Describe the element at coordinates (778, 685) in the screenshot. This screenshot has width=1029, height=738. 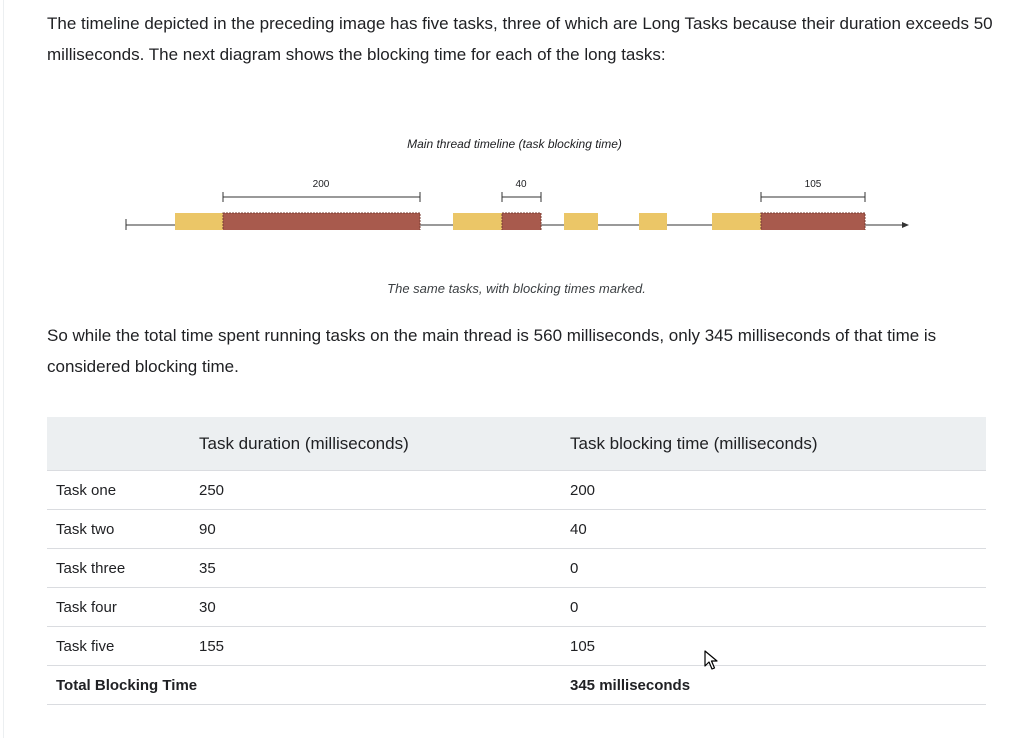
I see `total-value: 345 milliseconds` at that location.